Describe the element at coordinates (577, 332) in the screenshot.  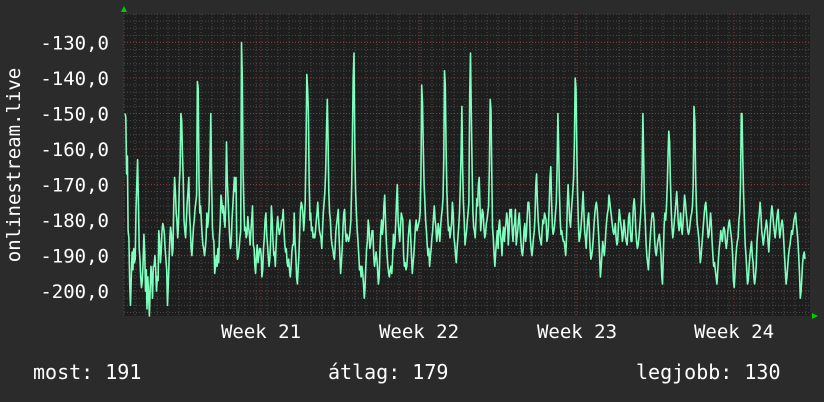
I see `x-tick-label: Week 23` at that location.